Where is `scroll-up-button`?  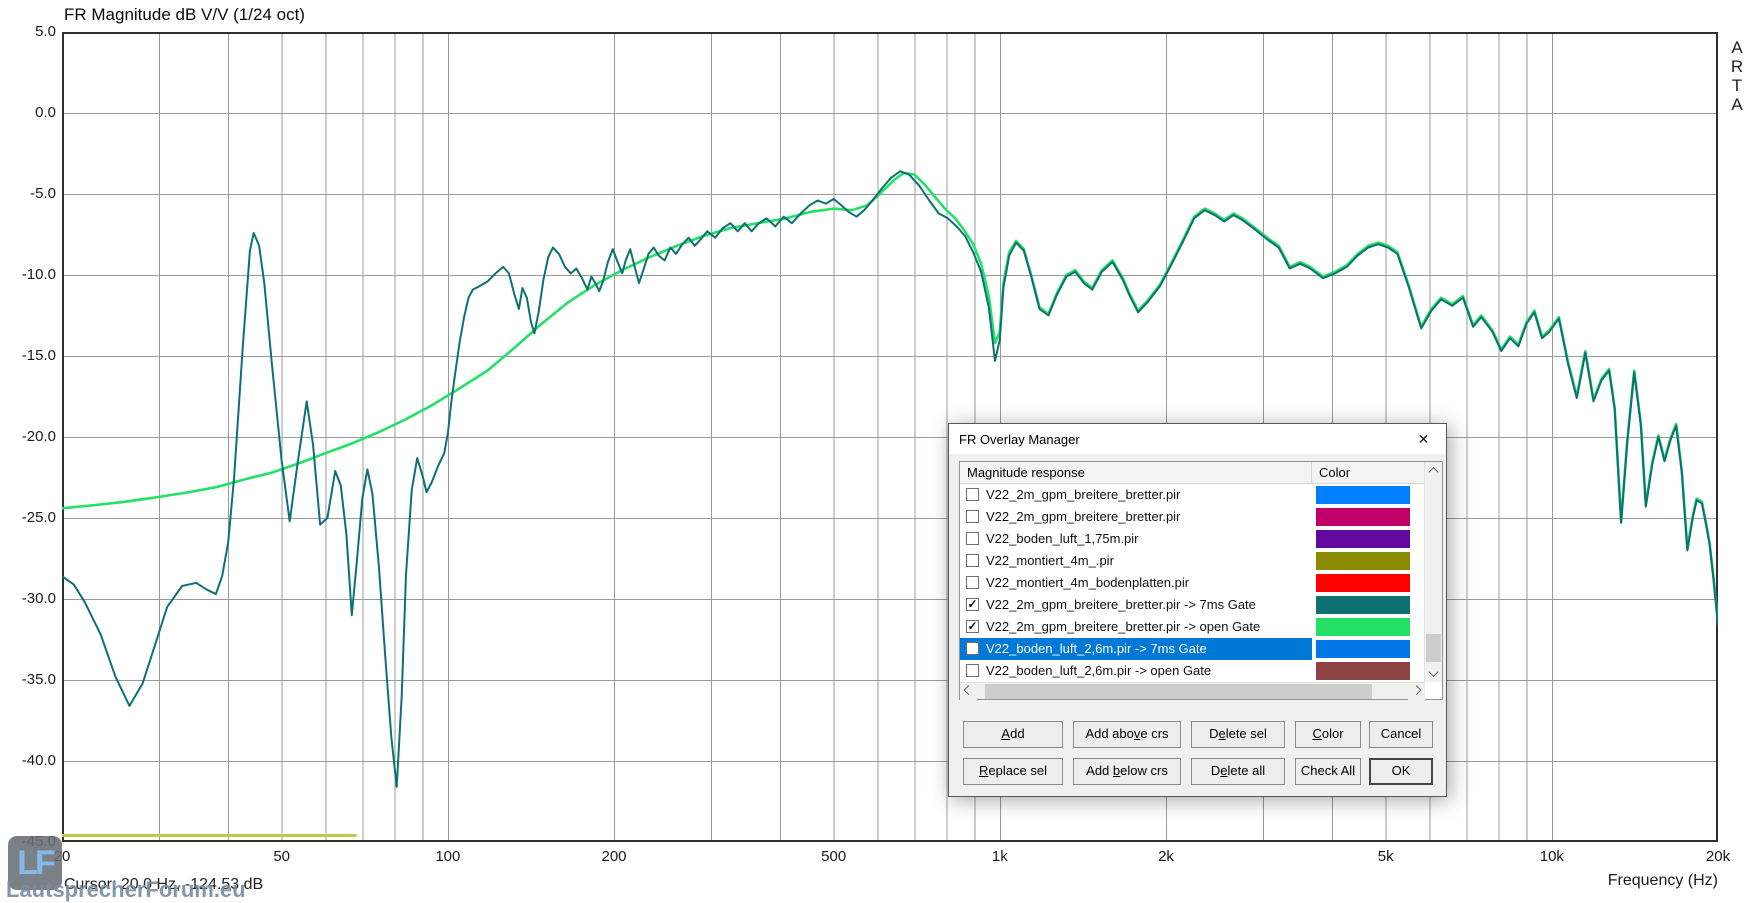 scroll-up-button is located at coordinates (1433, 470).